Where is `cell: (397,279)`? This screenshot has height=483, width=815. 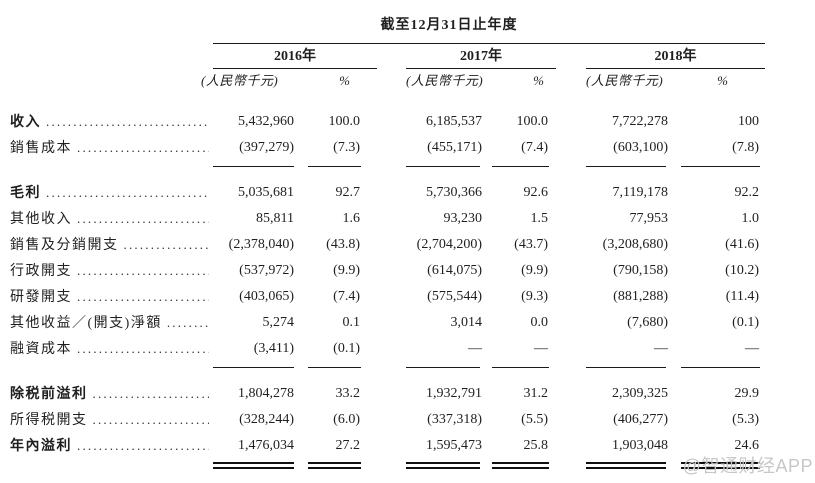
cell: (397,279) is located at coordinates (266, 147).